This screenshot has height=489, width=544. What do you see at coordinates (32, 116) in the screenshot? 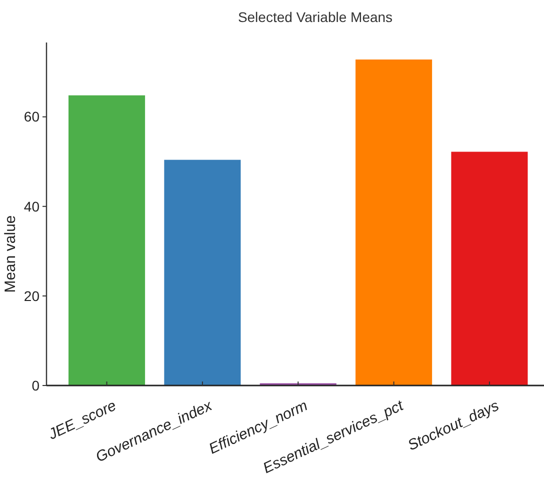
I see `y-tick-label: 60` at bounding box center [32, 116].